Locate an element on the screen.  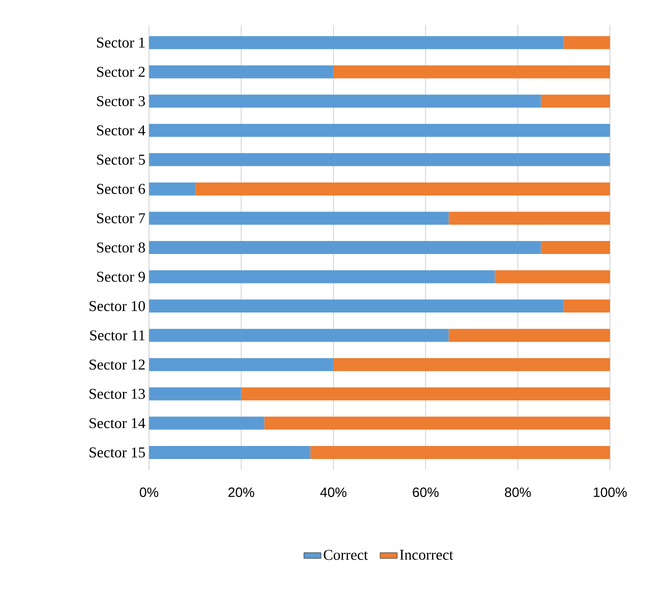
y-tick-label: Sector 5 is located at coordinates (121, 159).